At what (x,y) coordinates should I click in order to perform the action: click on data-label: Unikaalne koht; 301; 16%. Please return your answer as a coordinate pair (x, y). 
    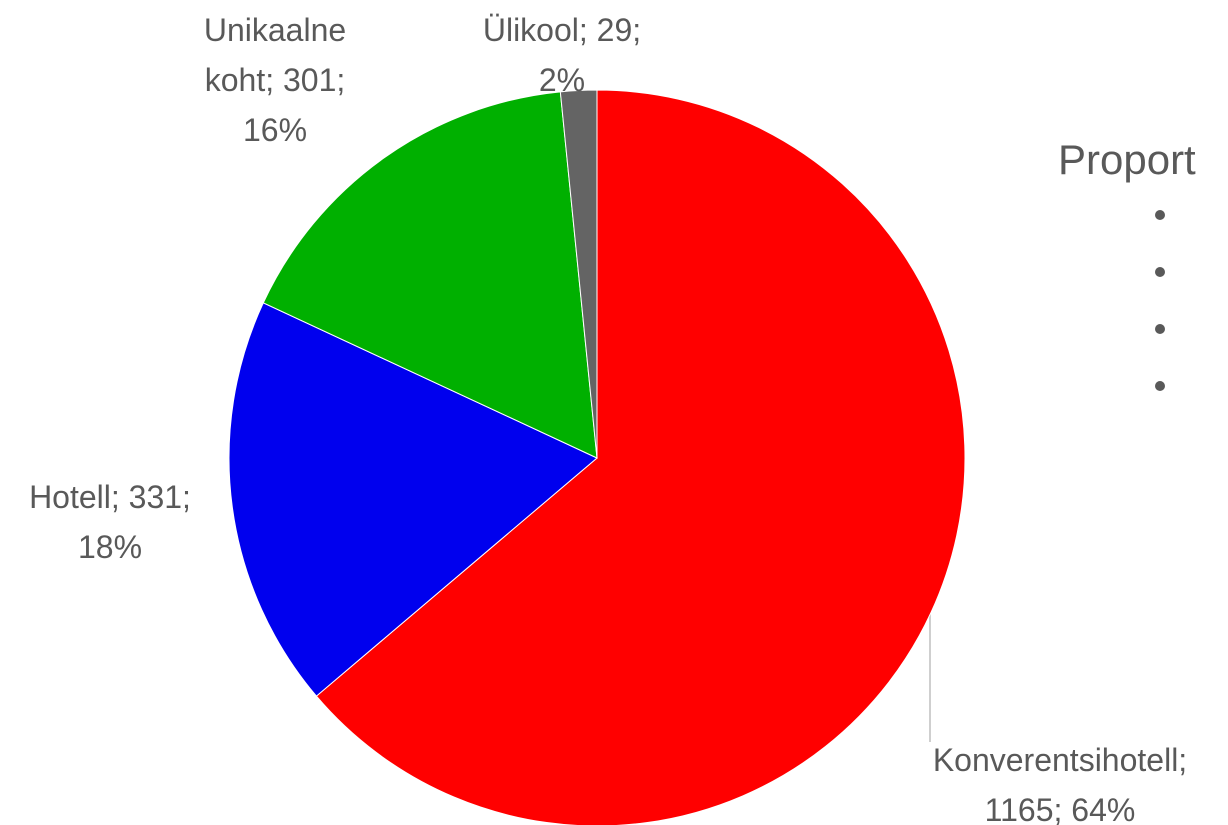
    Looking at the image, I should click on (275, 80).